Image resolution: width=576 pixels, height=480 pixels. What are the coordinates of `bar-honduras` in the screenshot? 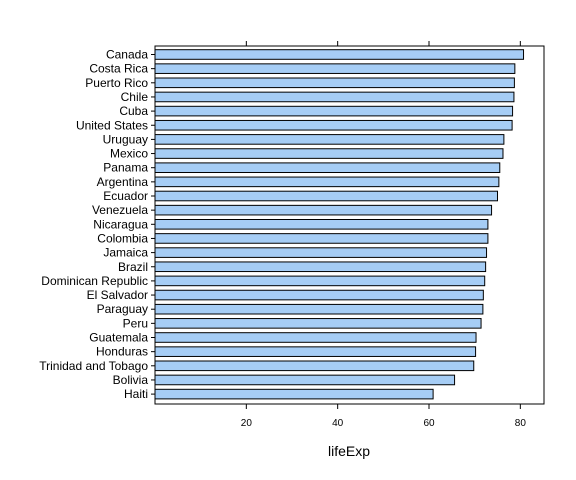 It's located at (315, 351).